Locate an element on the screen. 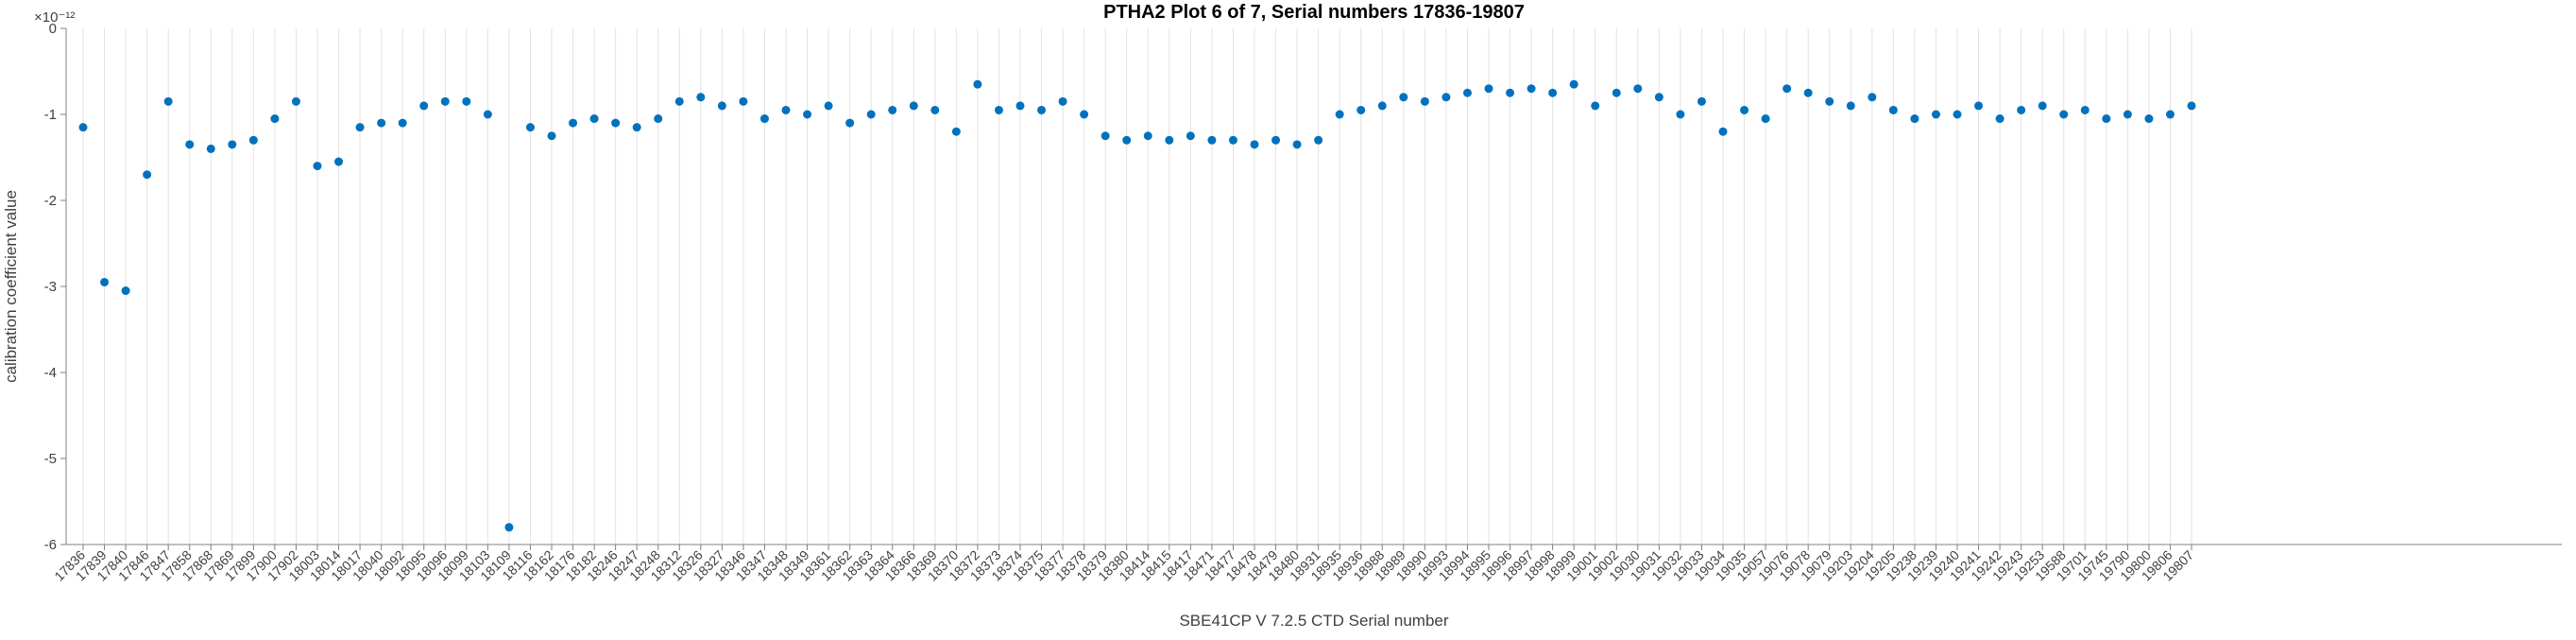 Image resolution: width=2576 pixels, height=640 pixels. y-tick-label: -3 is located at coordinates (51, 287).